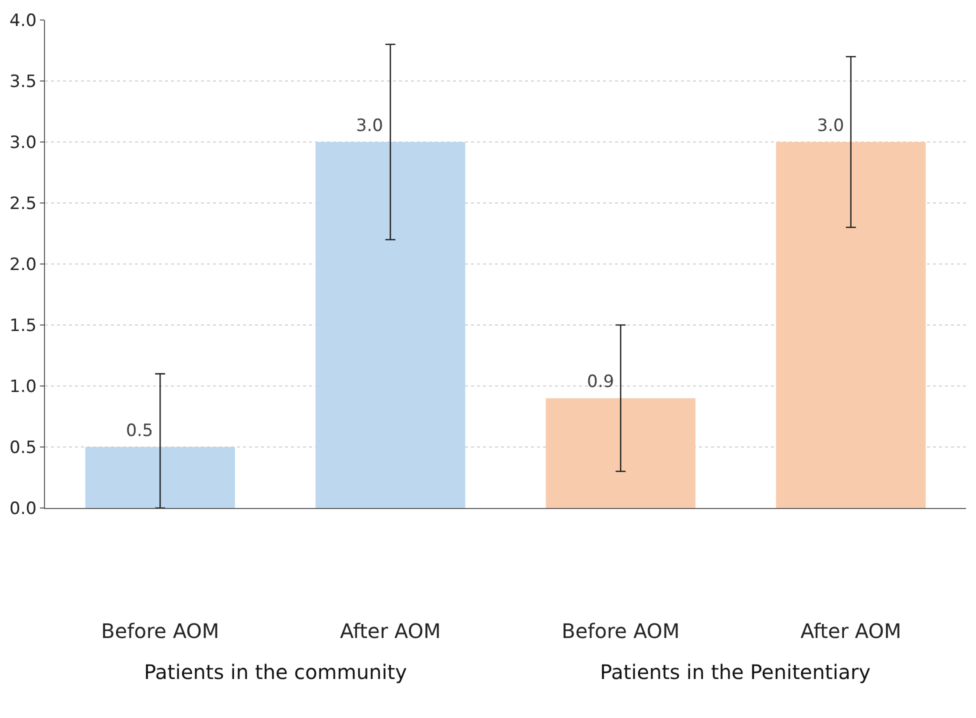  Describe the element at coordinates (600, 382) in the screenshot. I see `data-label: 0.9` at that location.